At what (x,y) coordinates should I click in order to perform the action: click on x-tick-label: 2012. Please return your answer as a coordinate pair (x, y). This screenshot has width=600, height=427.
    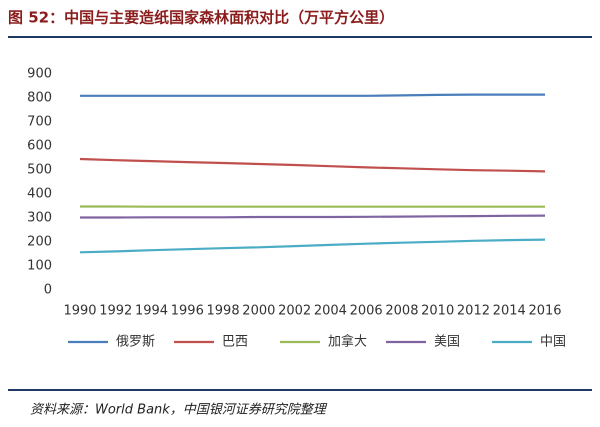
    Looking at the image, I should click on (473, 311).